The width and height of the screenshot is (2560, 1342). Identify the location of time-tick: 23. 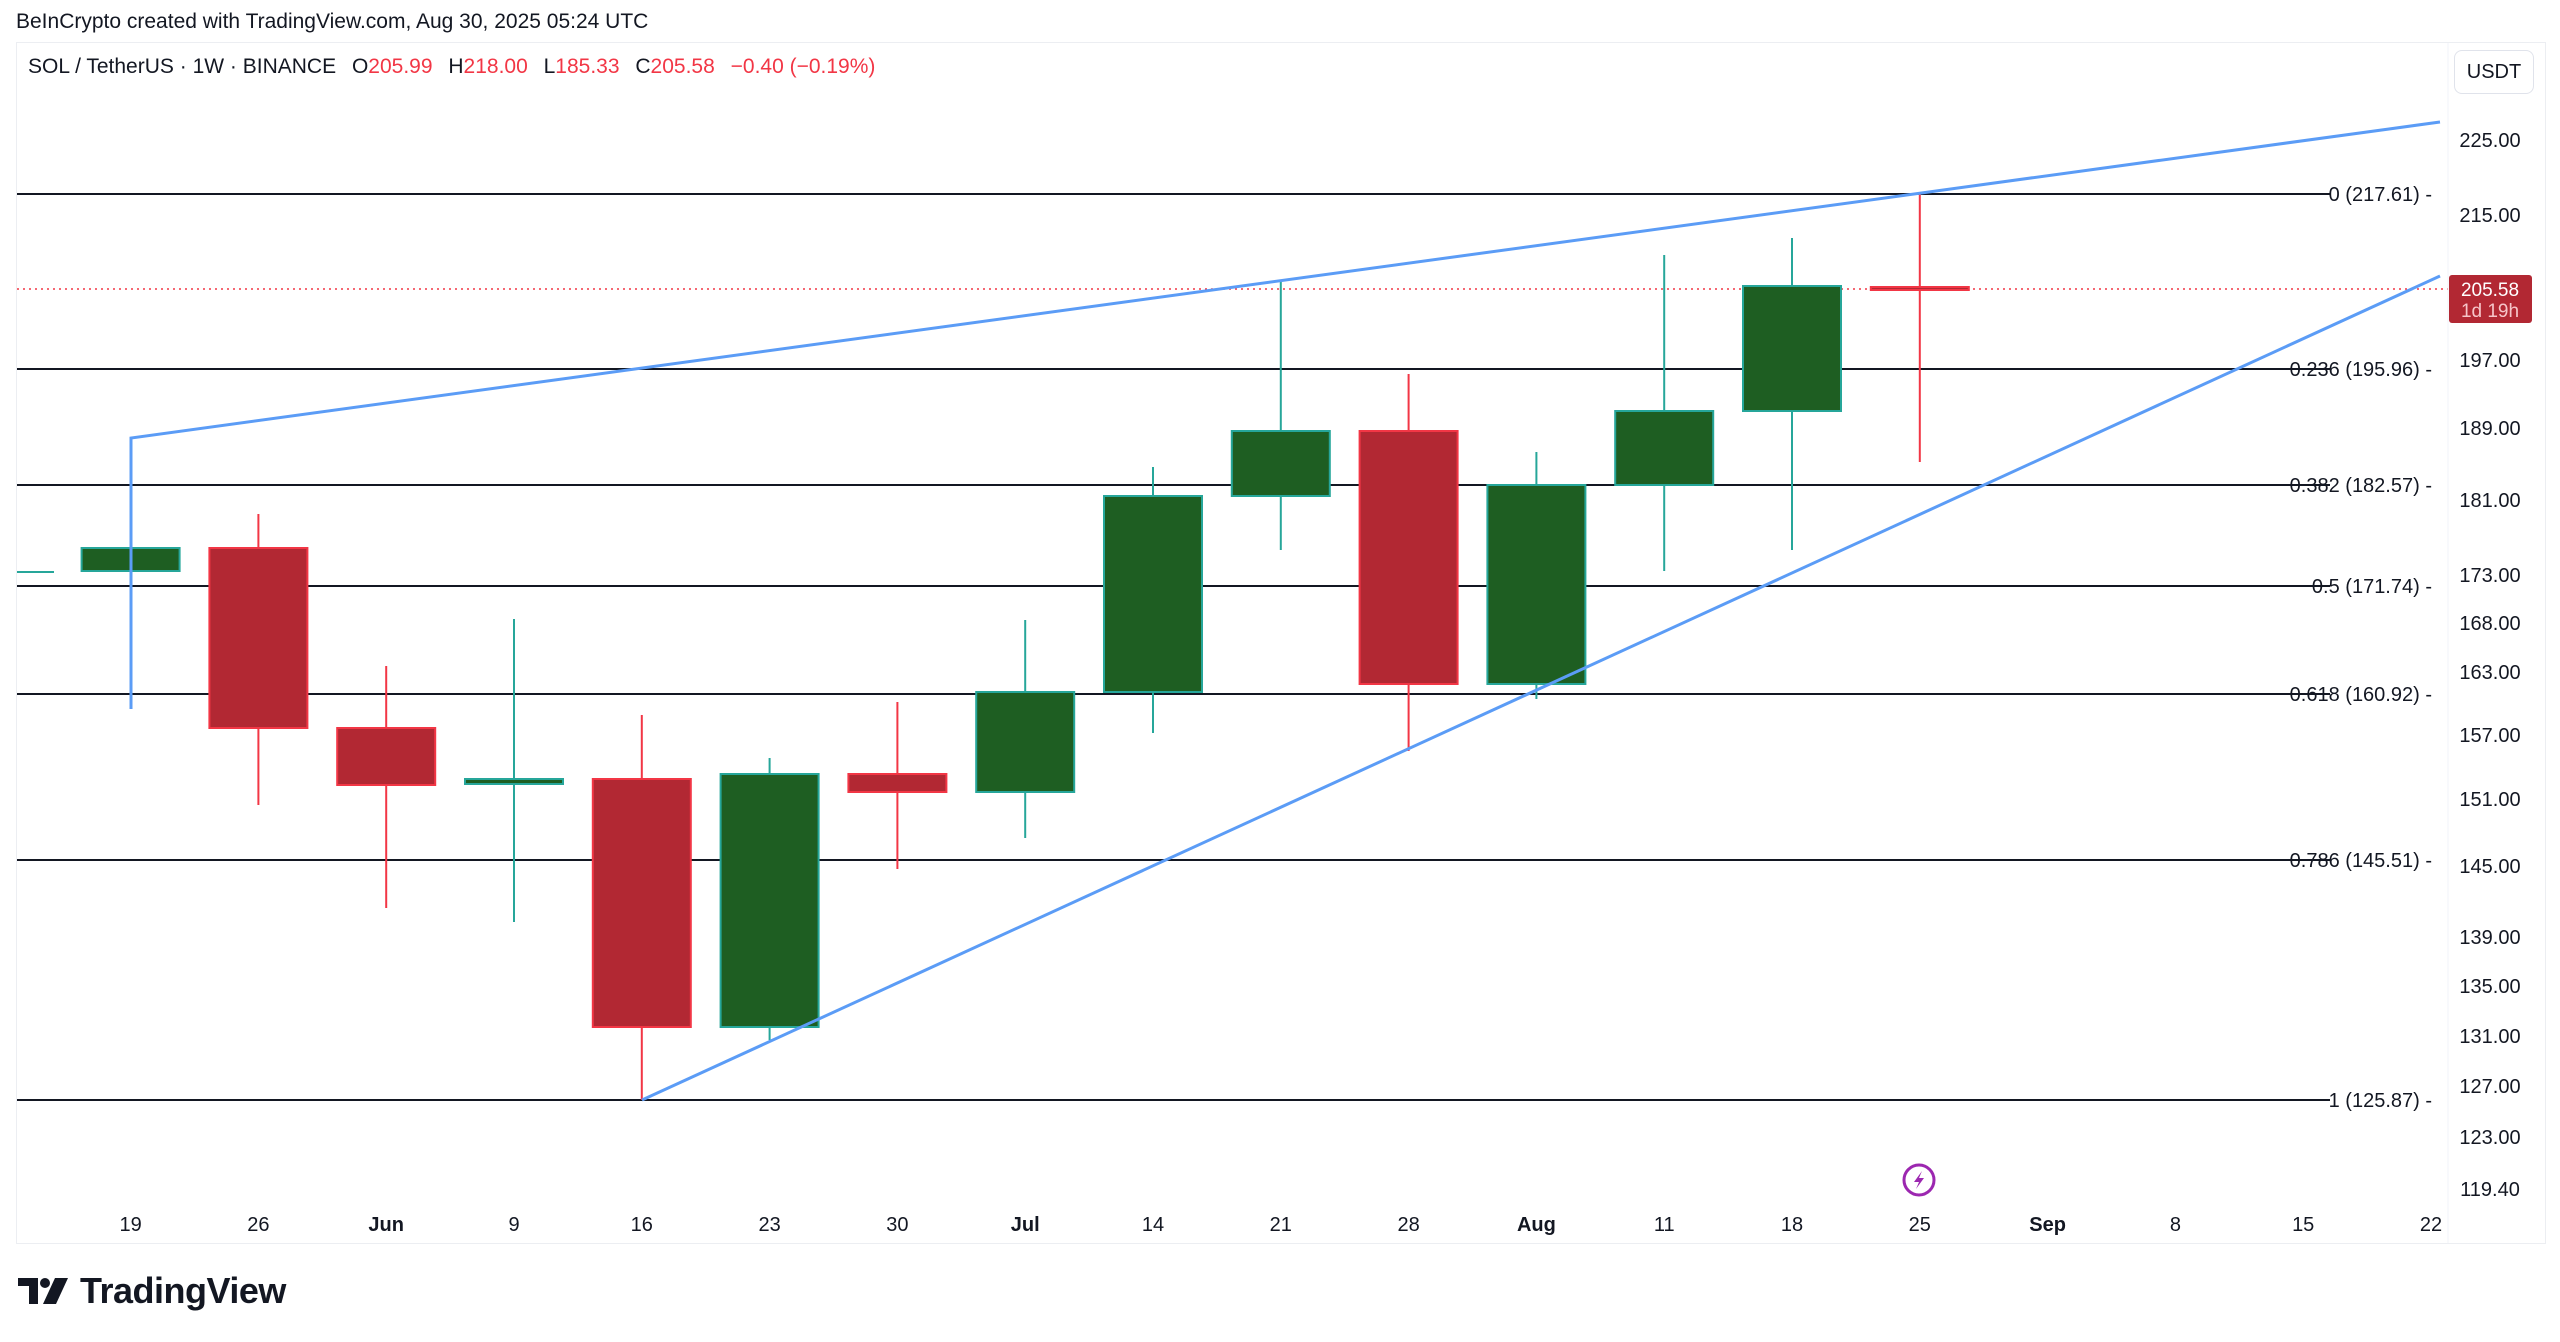
(769, 1225).